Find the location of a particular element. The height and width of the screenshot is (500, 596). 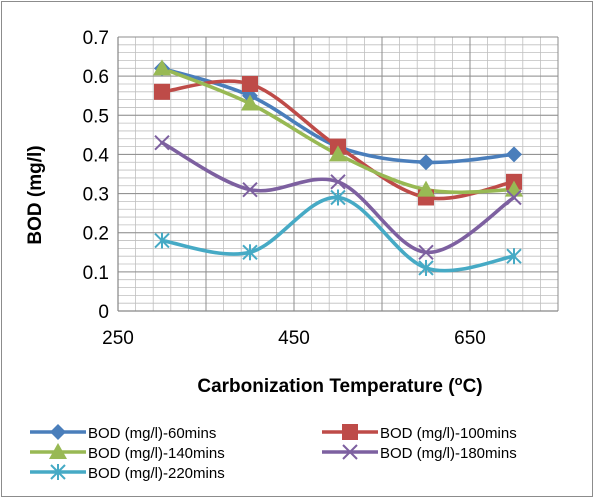

y-axis-title: BOD (mg/l) is located at coordinates (35, 194).